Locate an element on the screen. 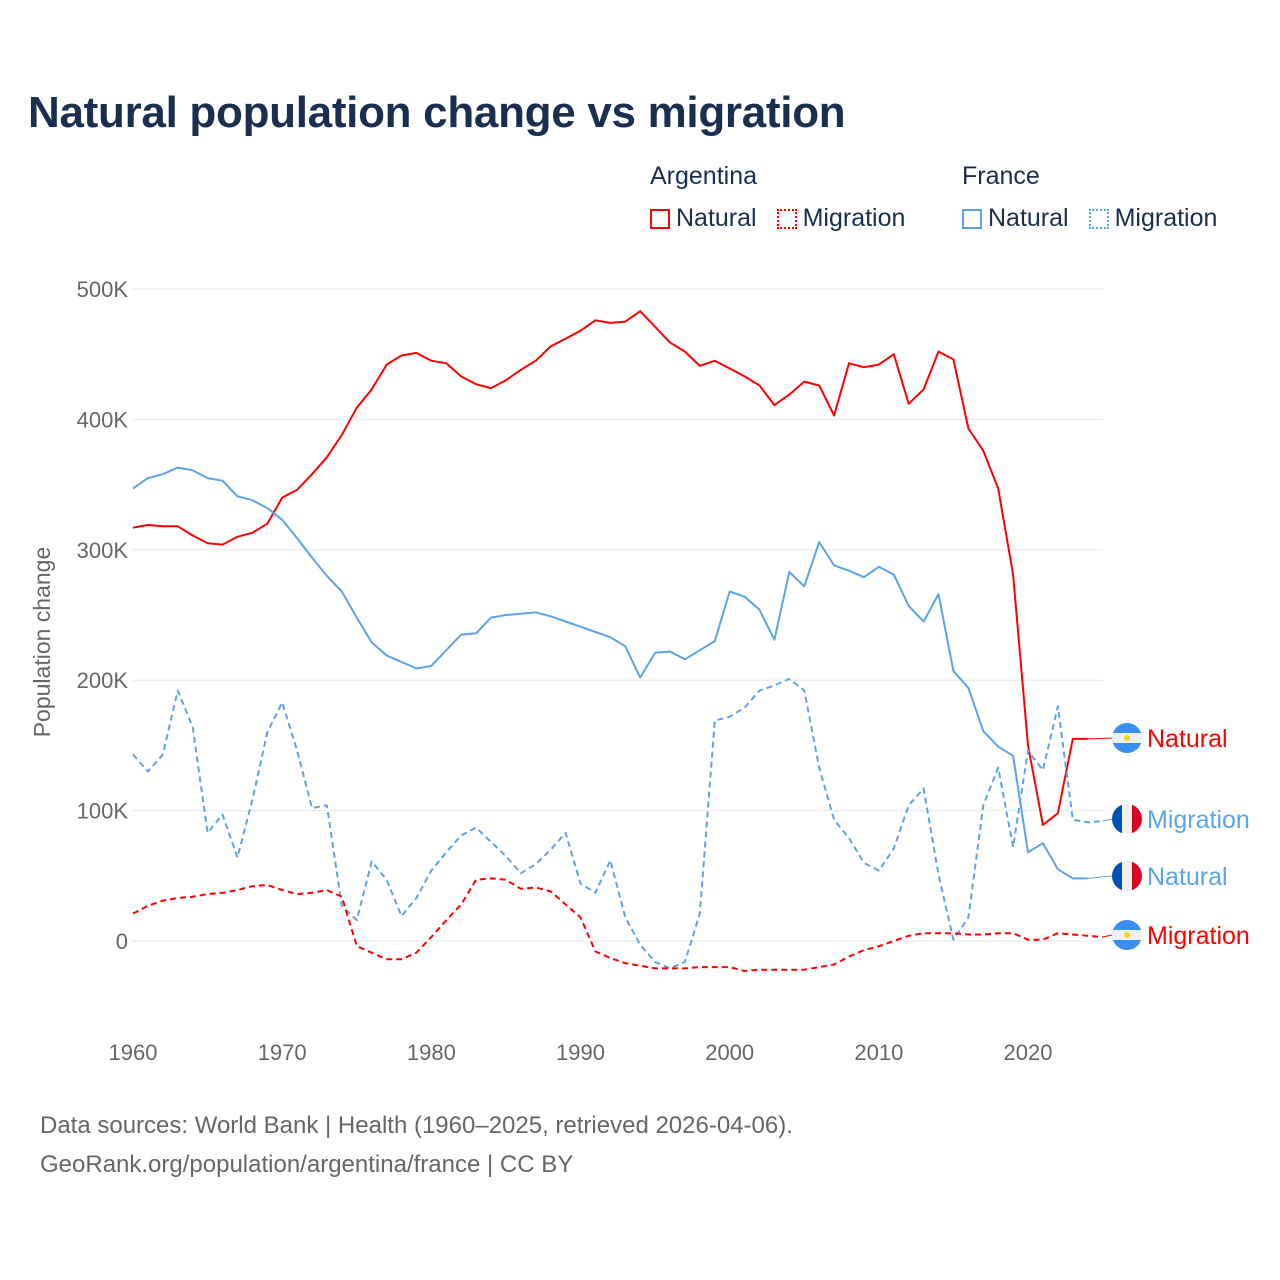 This screenshot has width=1280, height=1280. x-tick-label: 2010 is located at coordinates (878, 1052).